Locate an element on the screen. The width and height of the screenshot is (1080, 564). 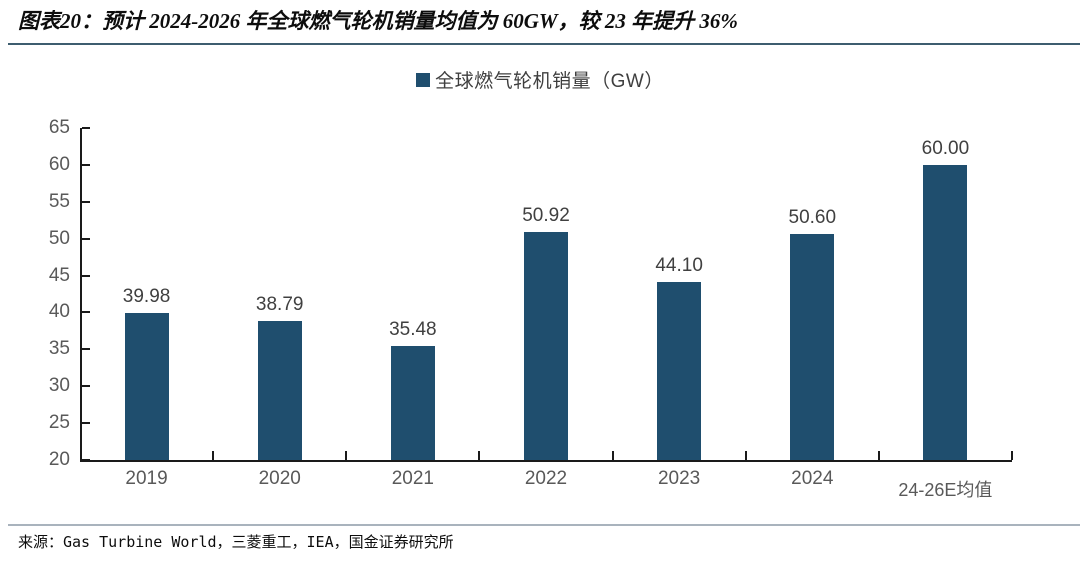
x-category-label: 24-26E均值 is located at coordinates (945, 490).